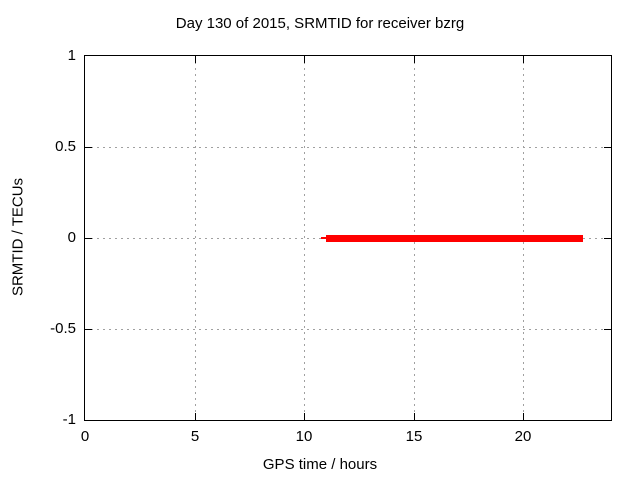  Describe the element at coordinates (195, 436) in the screenshot. I see `x-tick-label: 5` at that location.